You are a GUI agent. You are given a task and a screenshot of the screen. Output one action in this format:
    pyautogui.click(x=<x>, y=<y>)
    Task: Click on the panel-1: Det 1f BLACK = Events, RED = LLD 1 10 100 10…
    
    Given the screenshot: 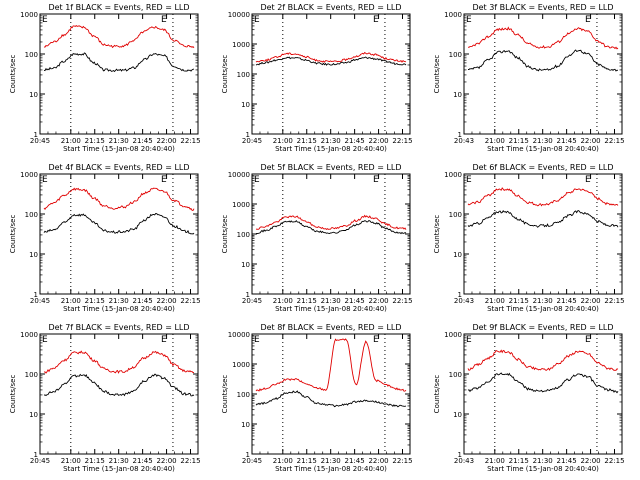 What is the action you would take?
    pyautogui.click(x=105, y=78)
    